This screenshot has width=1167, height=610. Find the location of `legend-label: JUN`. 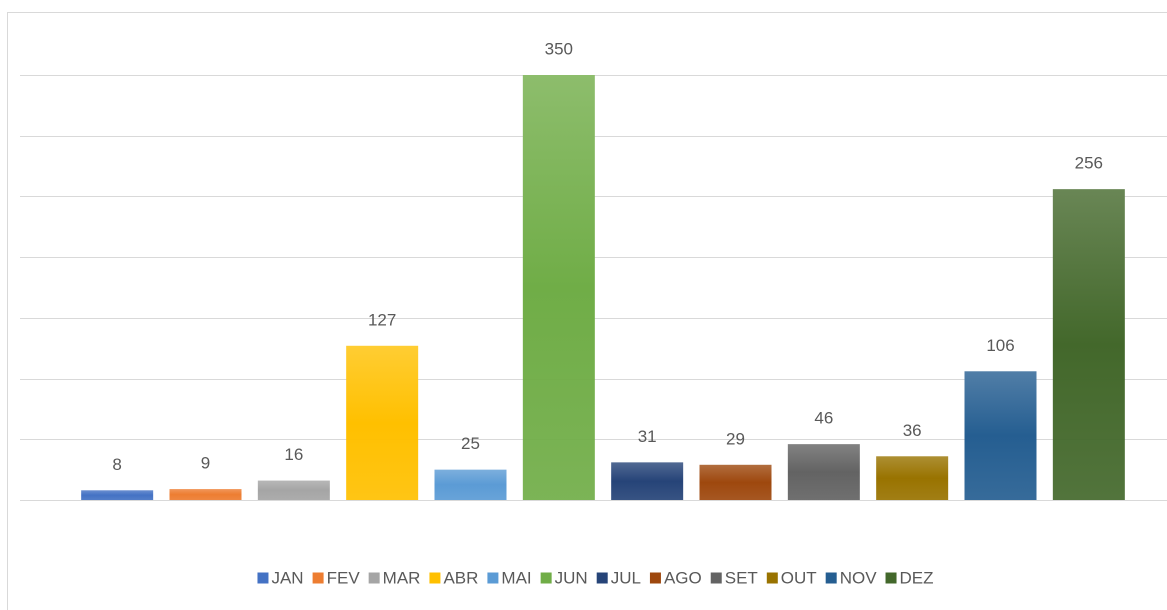

legend-label: JUN is located at coordinates (571, 577).